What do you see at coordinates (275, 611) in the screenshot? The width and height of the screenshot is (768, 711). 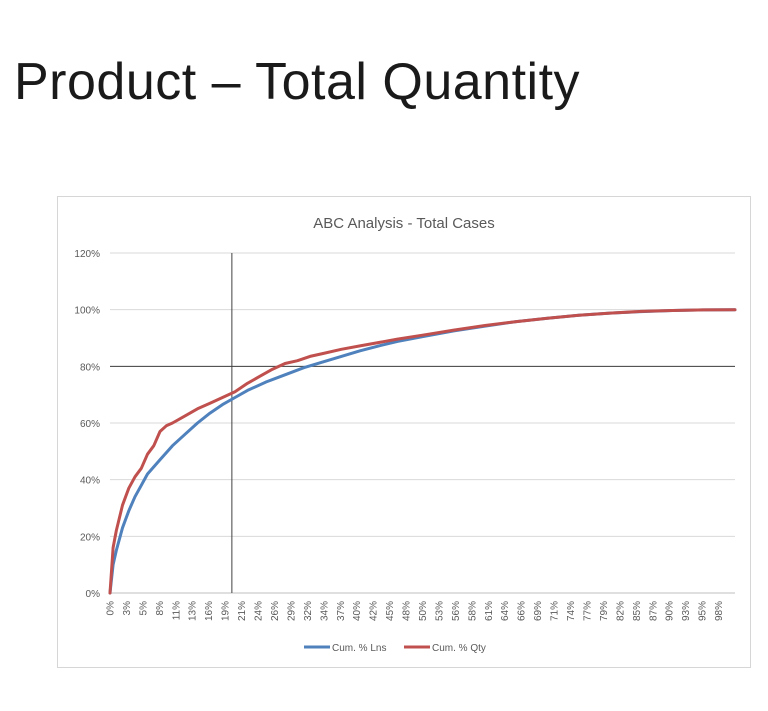 I see `x-tick-label: 26%` at bounding box center [275, 611].